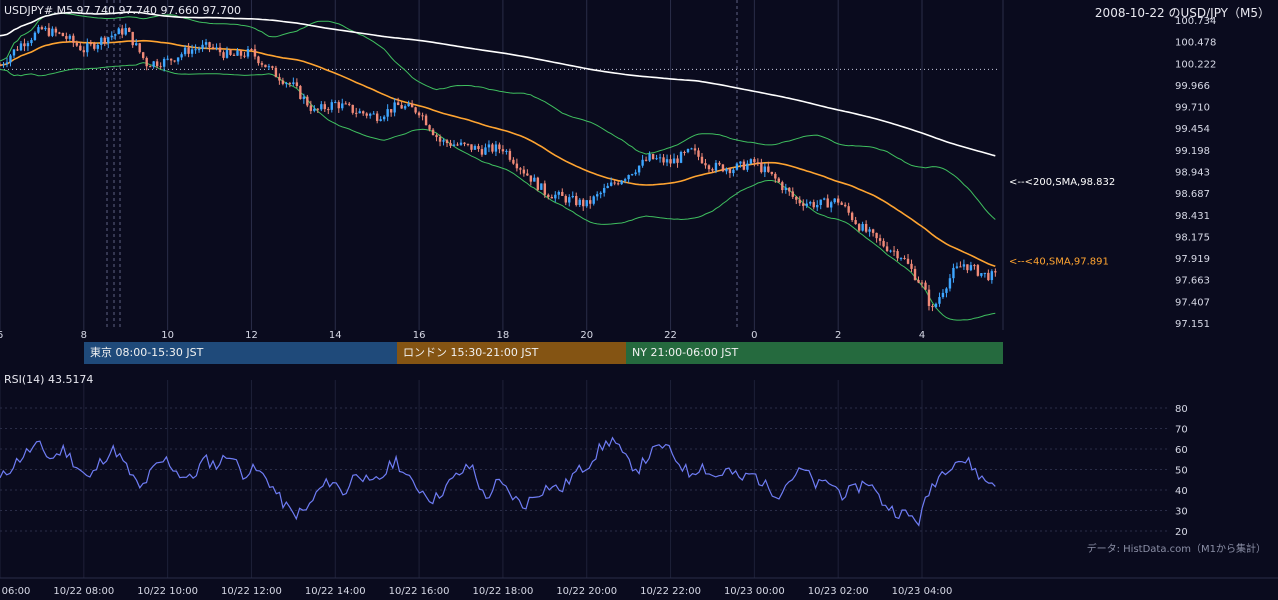  Describe the element at coordinates (754, 335) in the screenshot. I see `hour-tick-label: 0` at that location.